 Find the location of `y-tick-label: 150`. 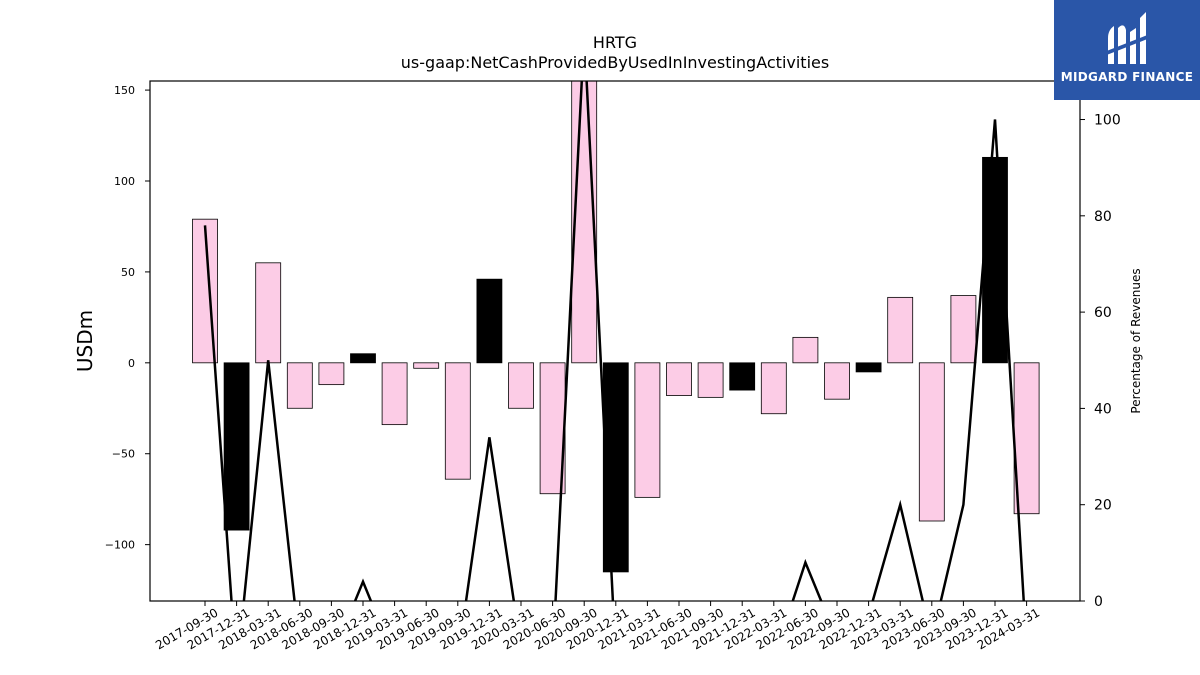

y-tick-label: 150 is located at coordinates (124, 90).